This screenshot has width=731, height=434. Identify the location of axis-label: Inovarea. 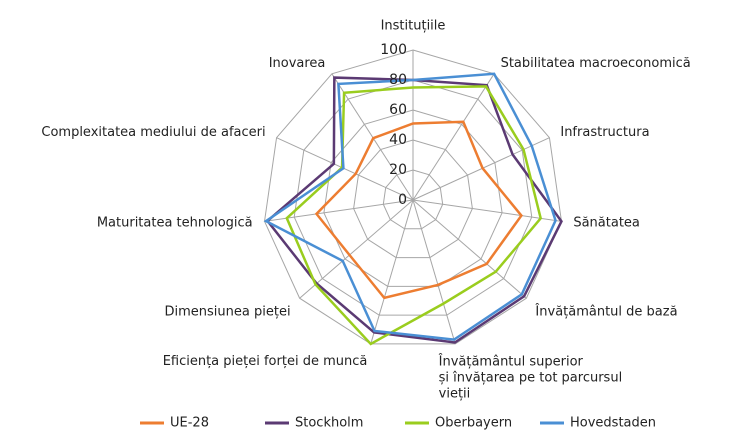
(297, 63).